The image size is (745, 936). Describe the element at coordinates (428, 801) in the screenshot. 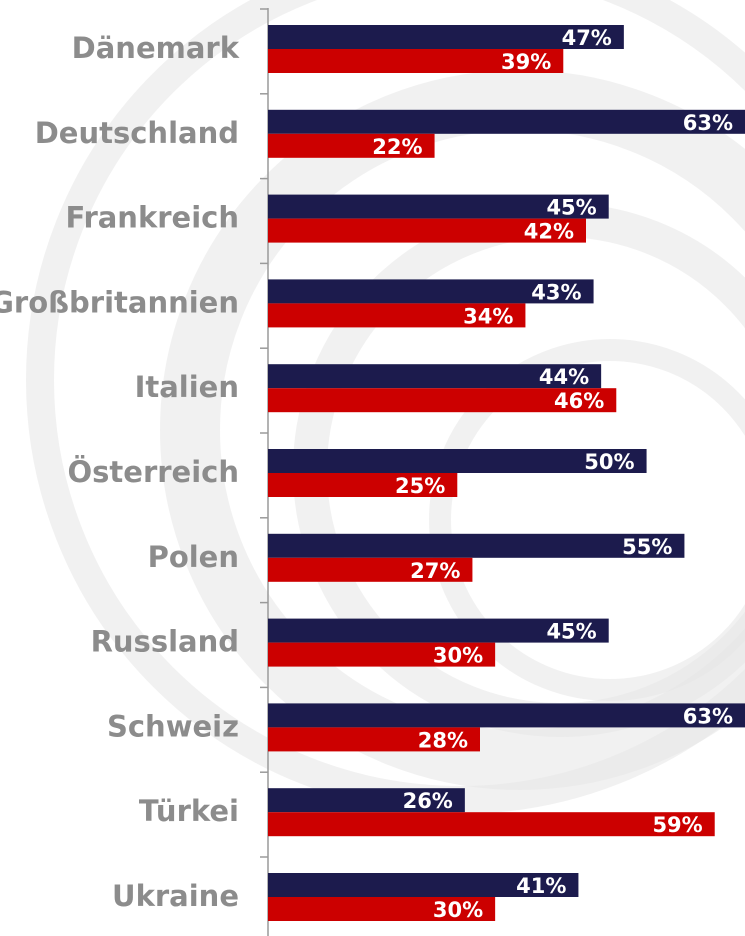

I see `value-label: 26%` at that location.